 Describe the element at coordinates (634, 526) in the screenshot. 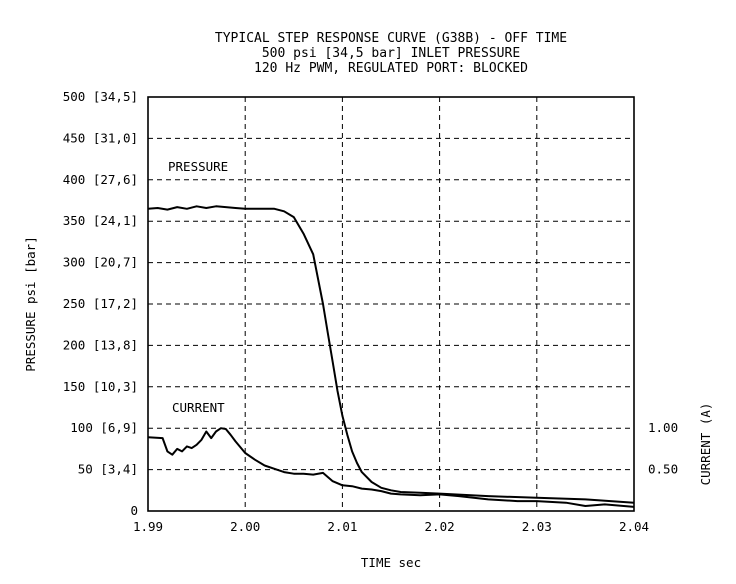

I see `x-tick-label: 2.04` at that location.